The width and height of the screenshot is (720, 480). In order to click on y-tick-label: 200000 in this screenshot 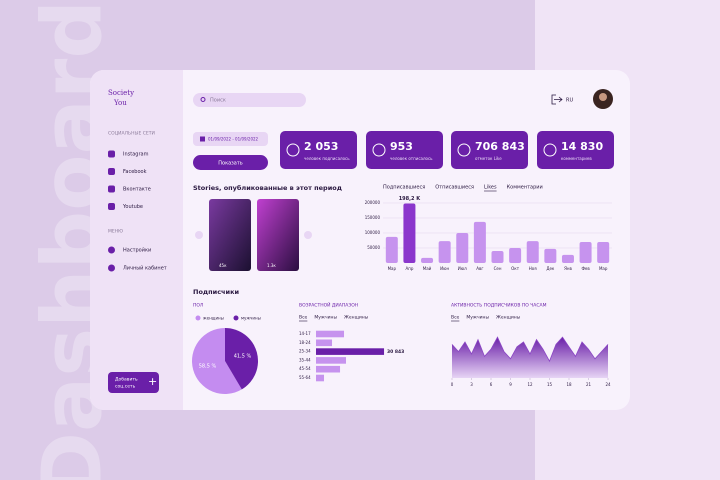, I will do `click(373, 202)`.